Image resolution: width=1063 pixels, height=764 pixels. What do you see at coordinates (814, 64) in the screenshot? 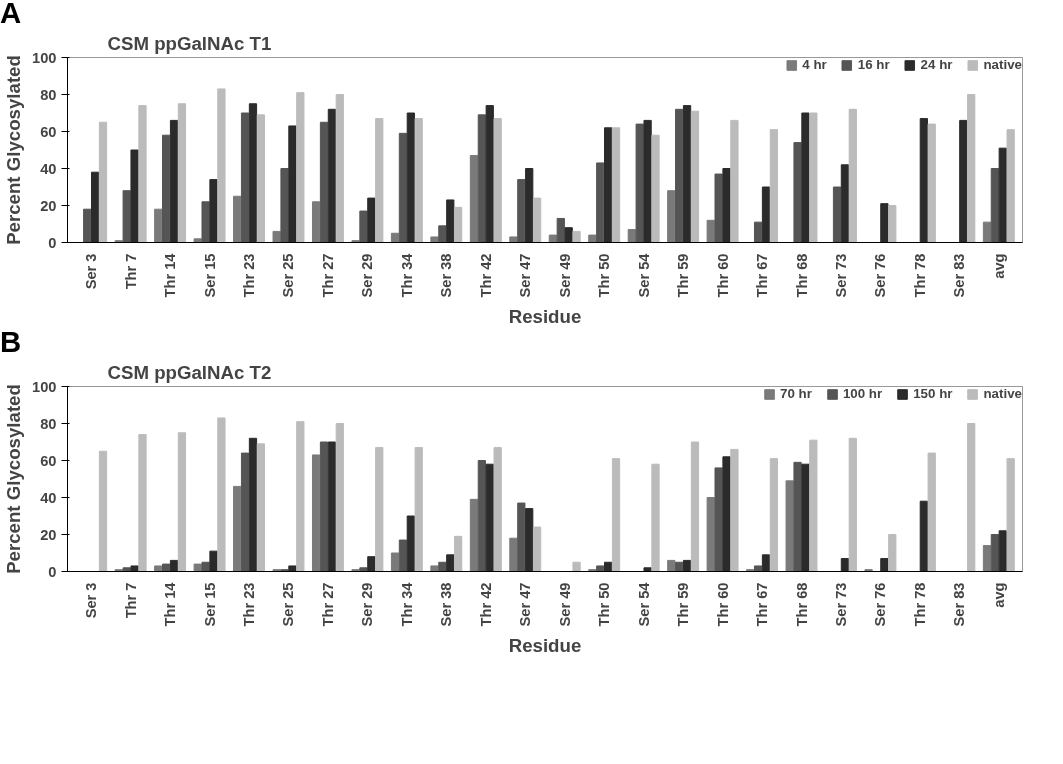
I see `legend-label: 4 hr` at bounding box center [814, 64].